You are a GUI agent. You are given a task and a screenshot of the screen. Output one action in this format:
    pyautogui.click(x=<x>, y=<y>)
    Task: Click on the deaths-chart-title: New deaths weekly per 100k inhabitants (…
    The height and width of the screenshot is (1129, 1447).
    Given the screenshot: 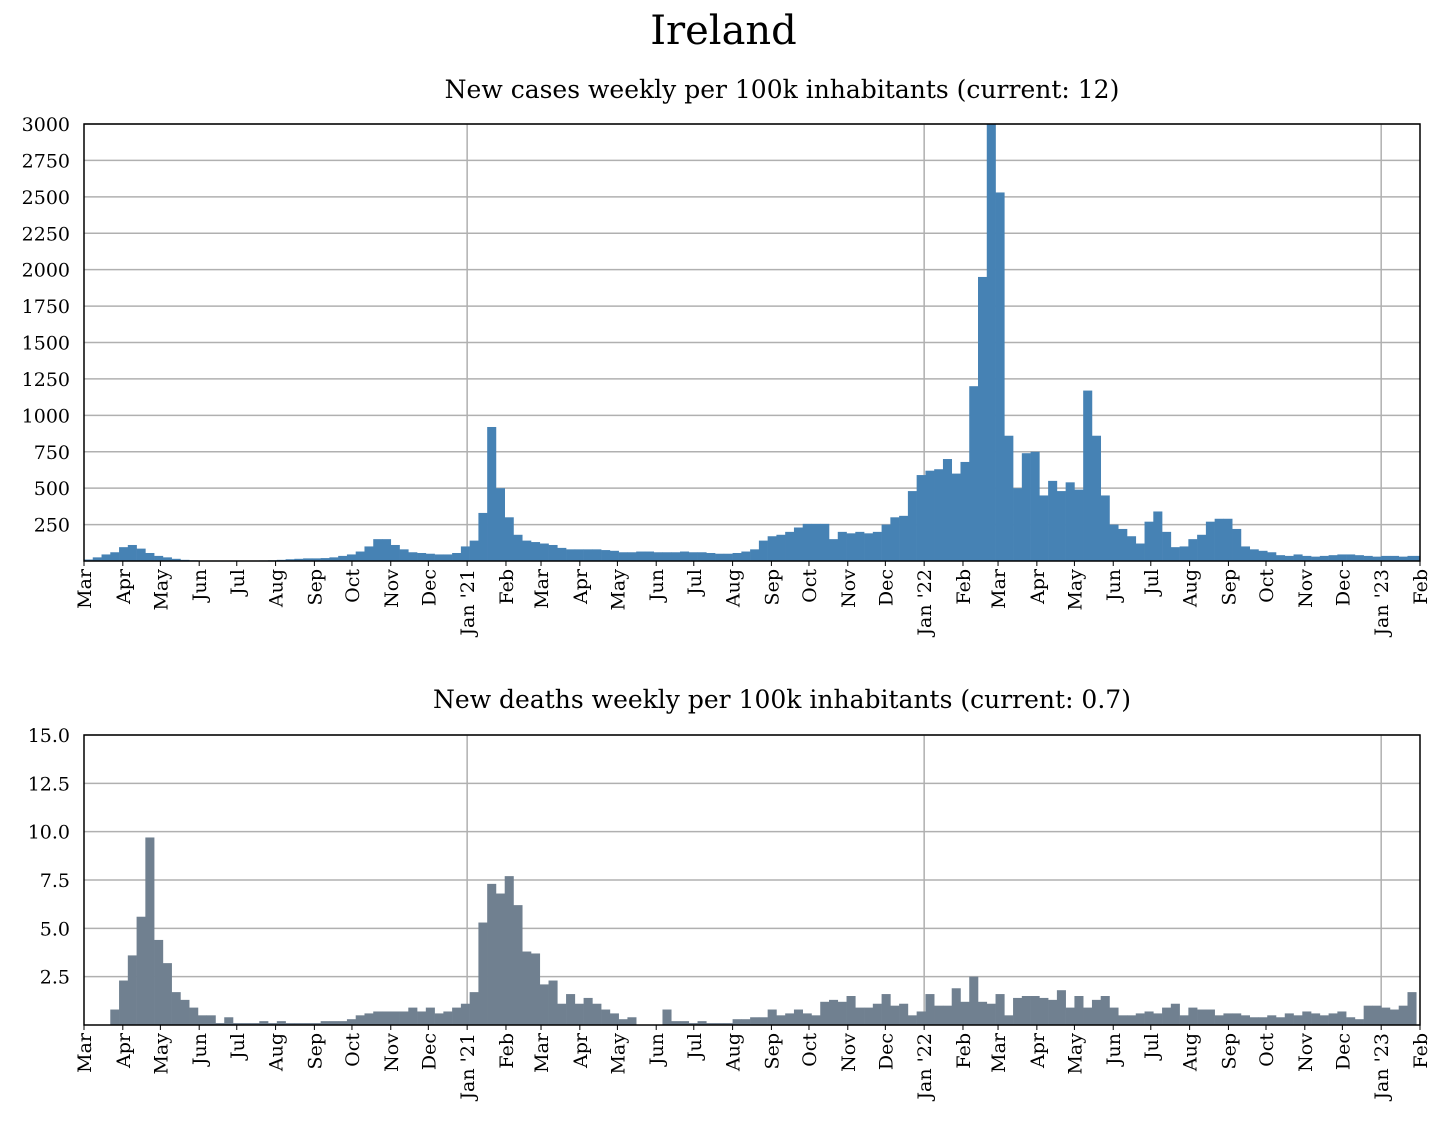 What is the action you would take?
    pyautogui.click(x=782, y=699)
    